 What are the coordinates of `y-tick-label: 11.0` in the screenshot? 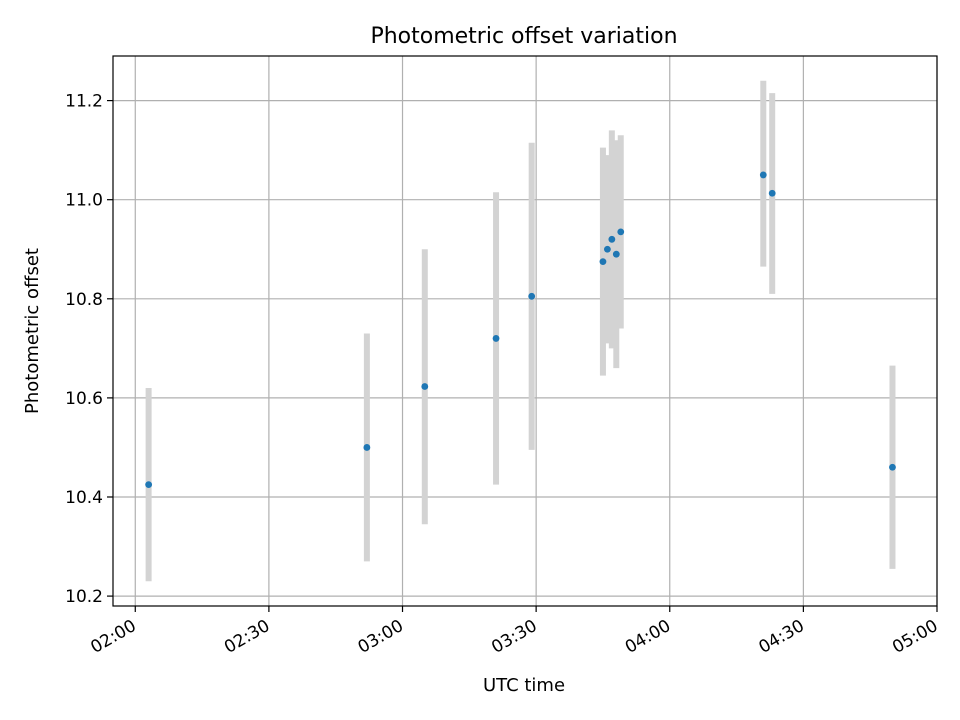 It's located at (84, 201).